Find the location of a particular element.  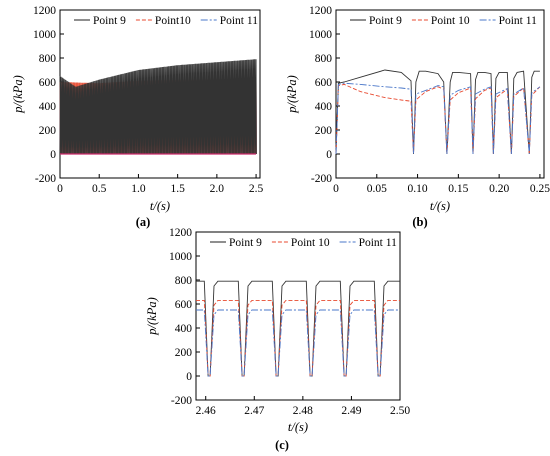

panel-c-plot-area is located at coordinates (298, 328).